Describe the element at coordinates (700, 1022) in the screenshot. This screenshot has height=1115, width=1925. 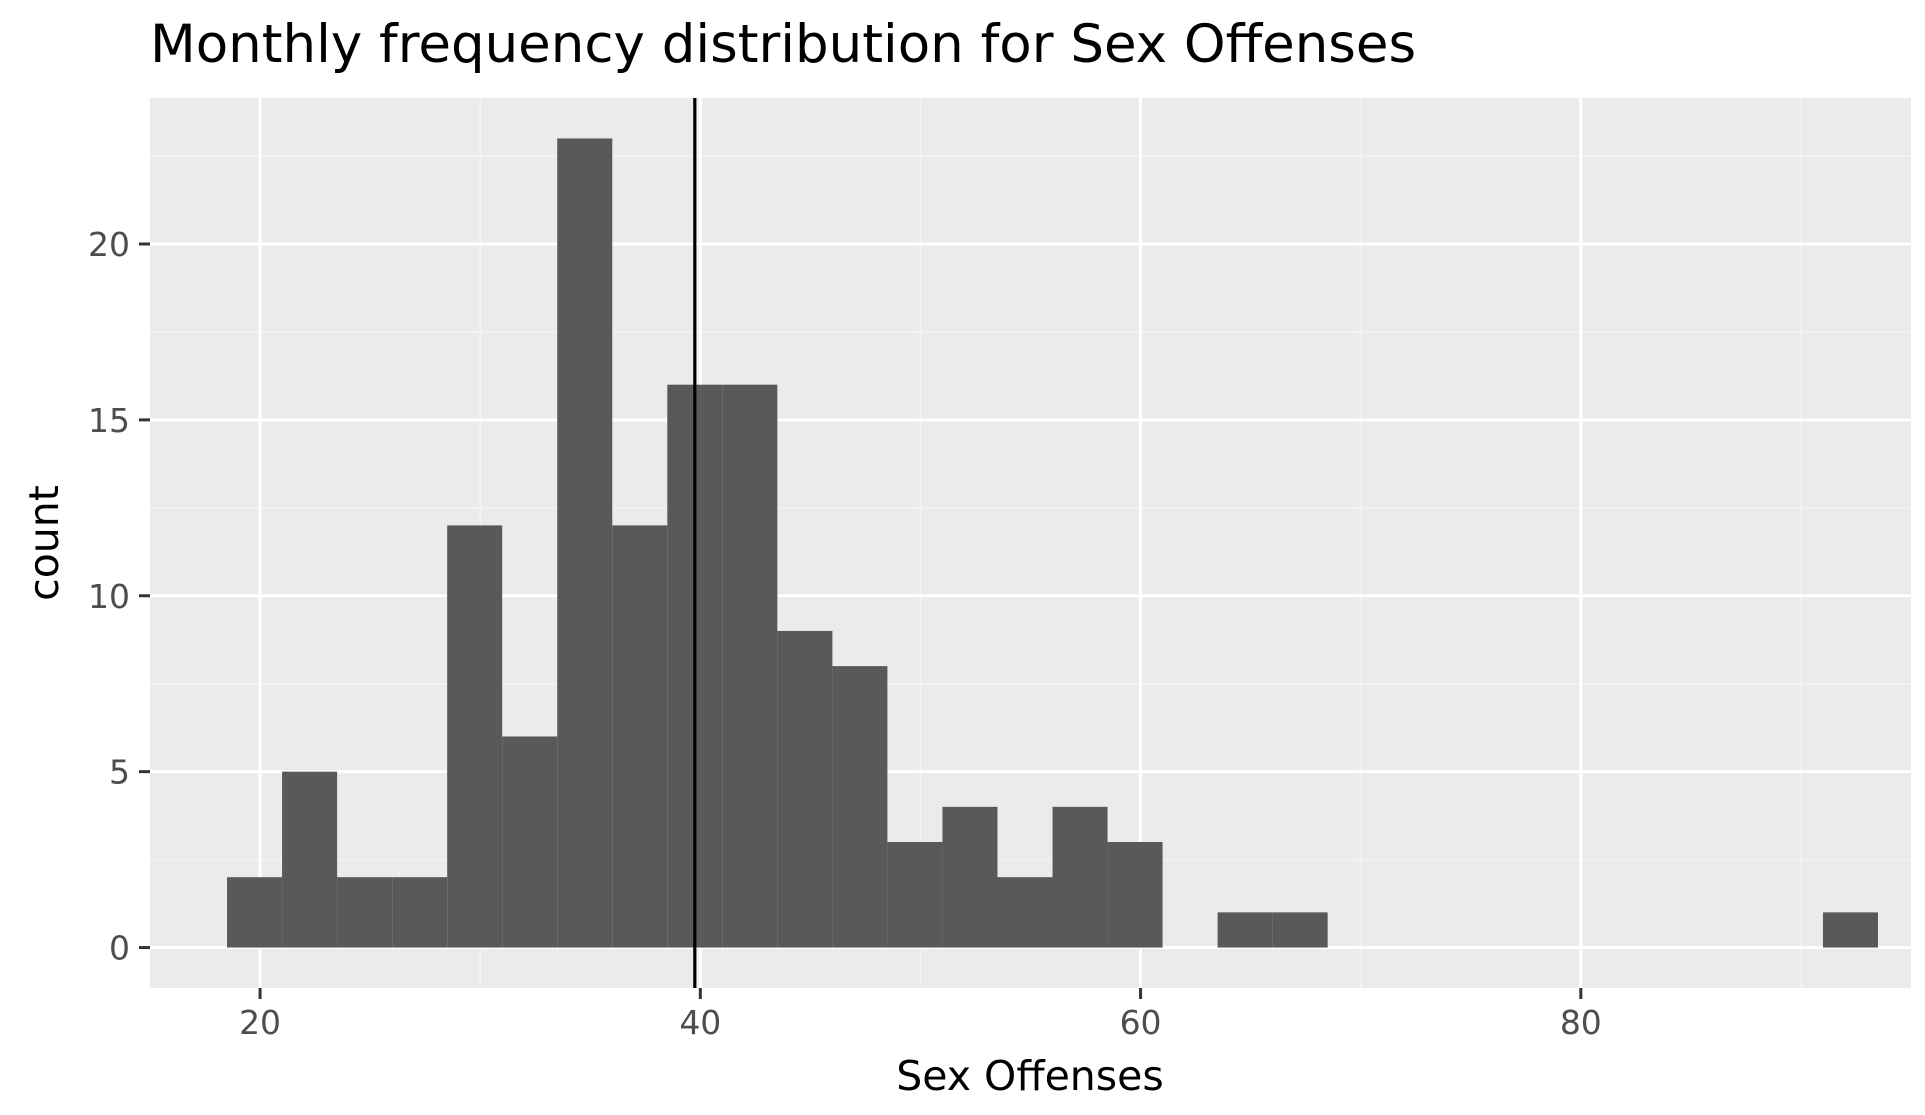
I see `x-tick-label: 40` at that location.